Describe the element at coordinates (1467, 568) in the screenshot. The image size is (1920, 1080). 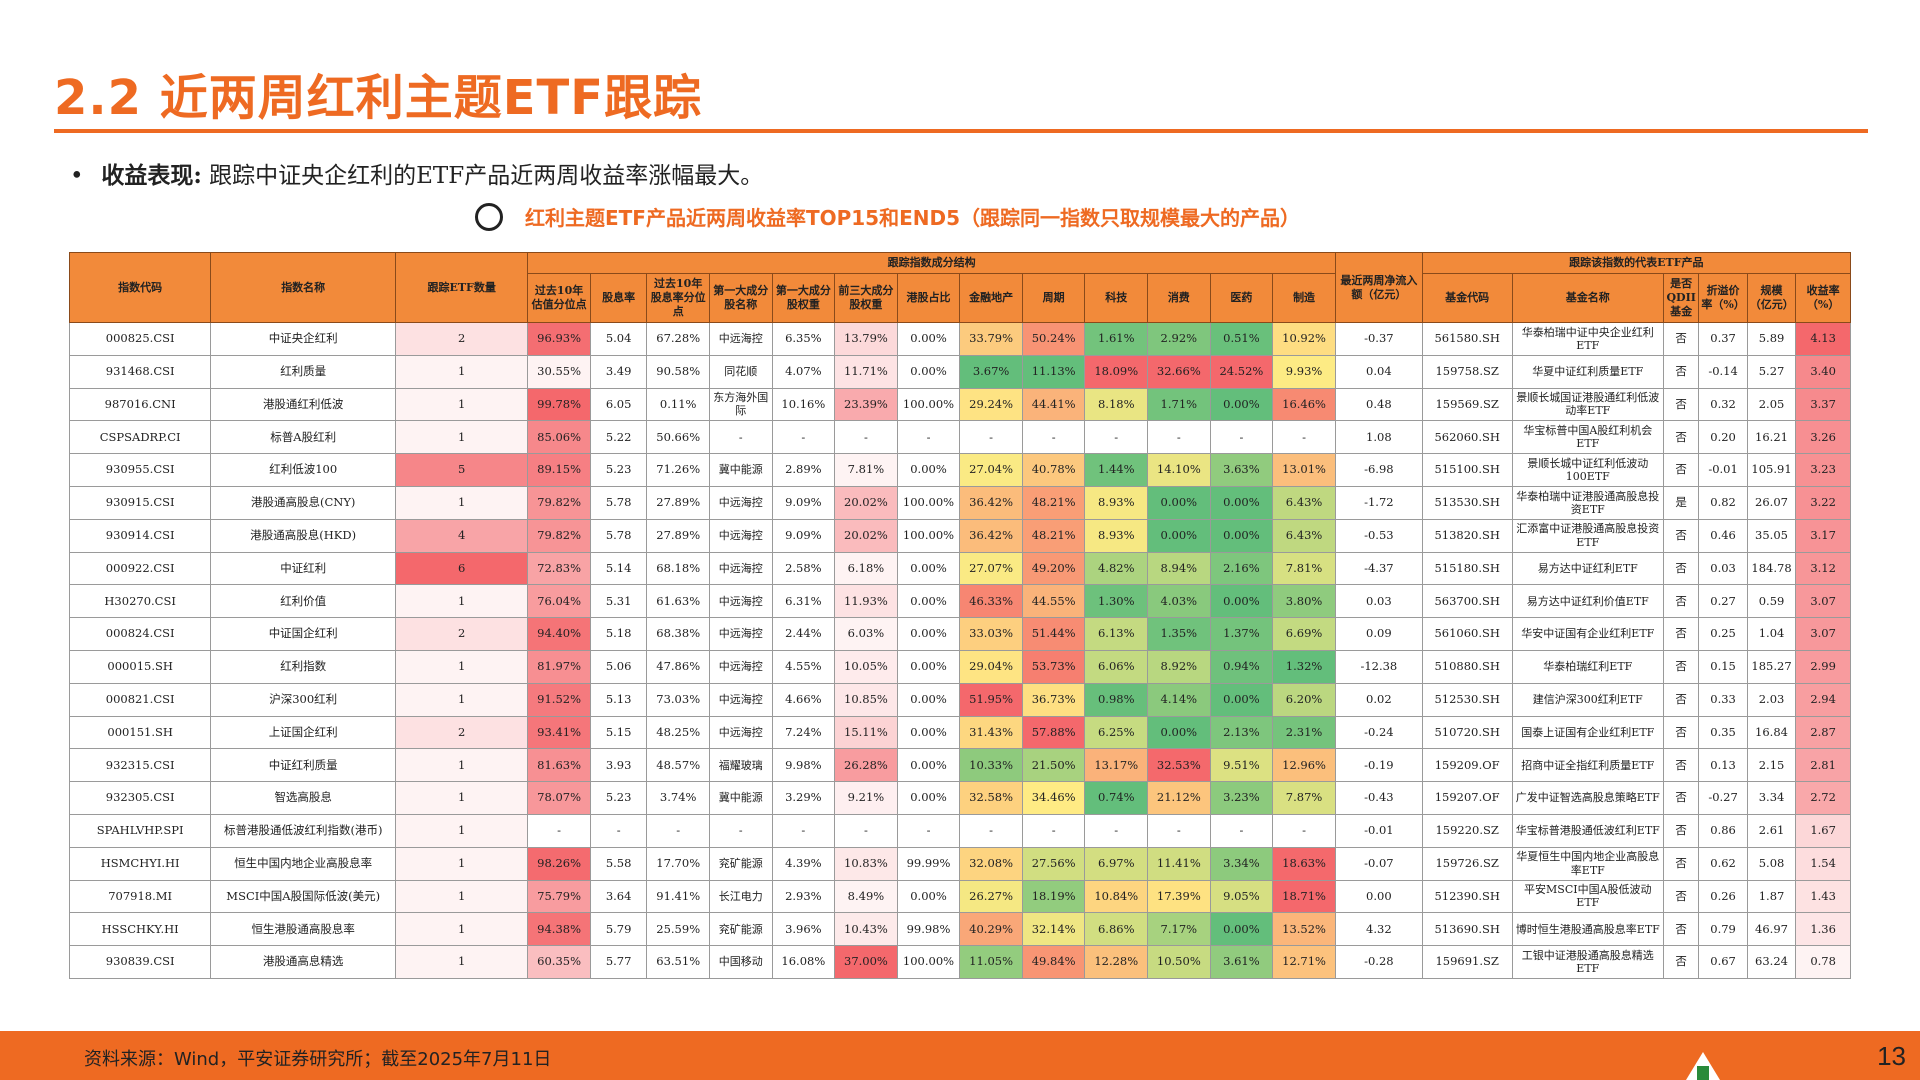
I see `cell-fund-code: 515180.SH` at that location.